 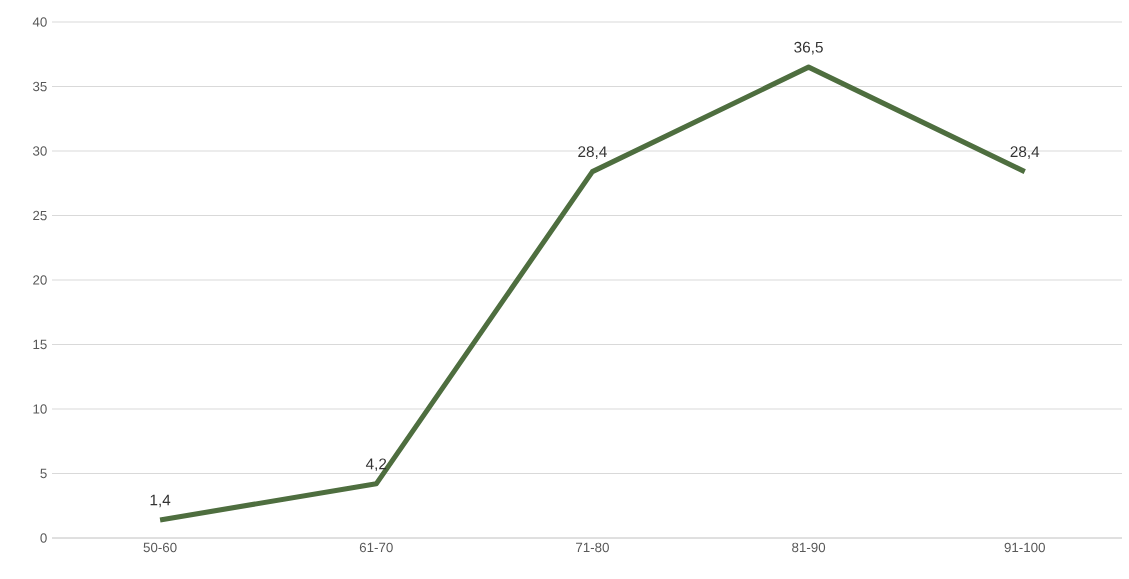 I want to click on x-tick-label: 61-70, so click(x=376, y=547).